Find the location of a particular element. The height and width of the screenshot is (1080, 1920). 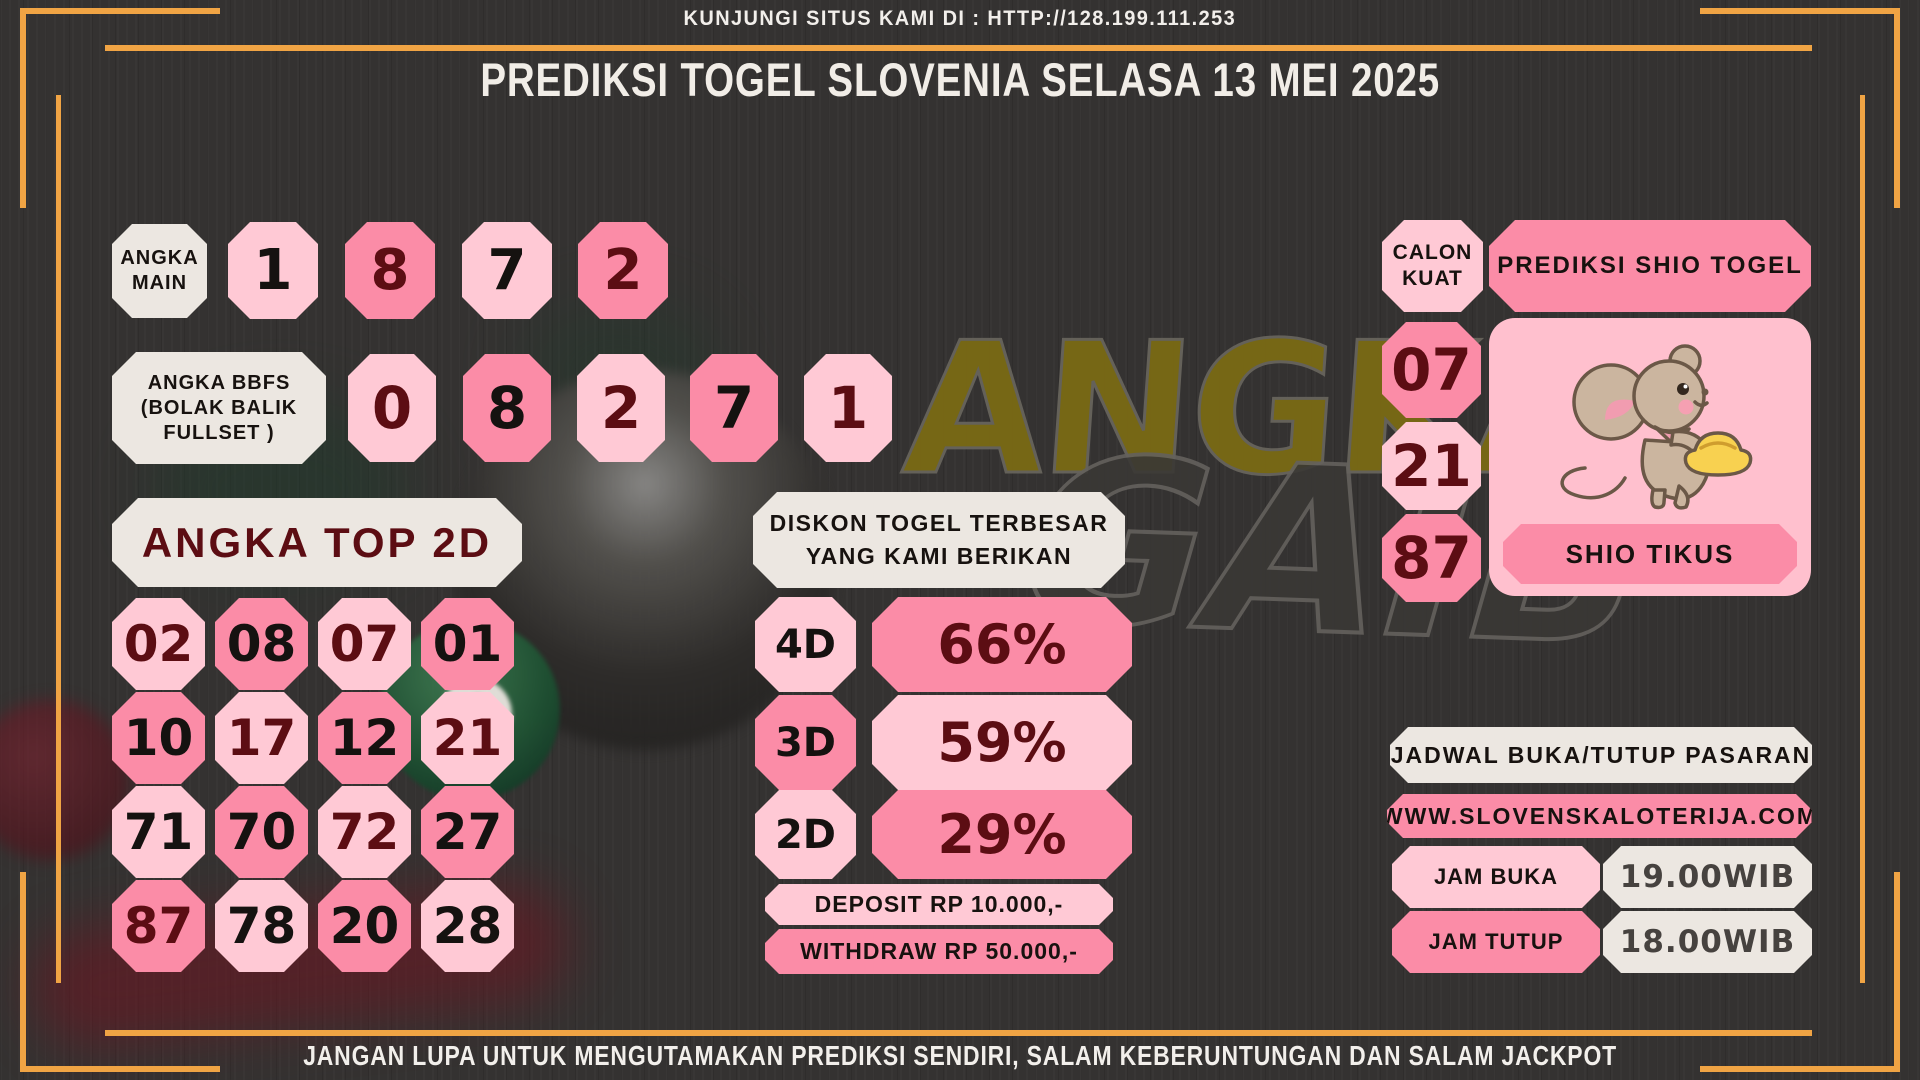

diskon-2d-value: 29% is located at coordinates (1002, 834).